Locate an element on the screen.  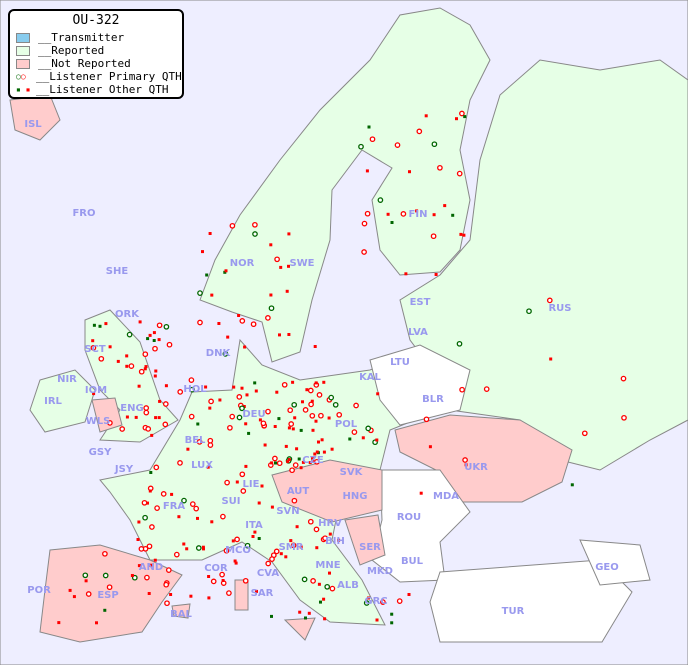
country-label-lie: LIE is located at coordinates (251, 484).